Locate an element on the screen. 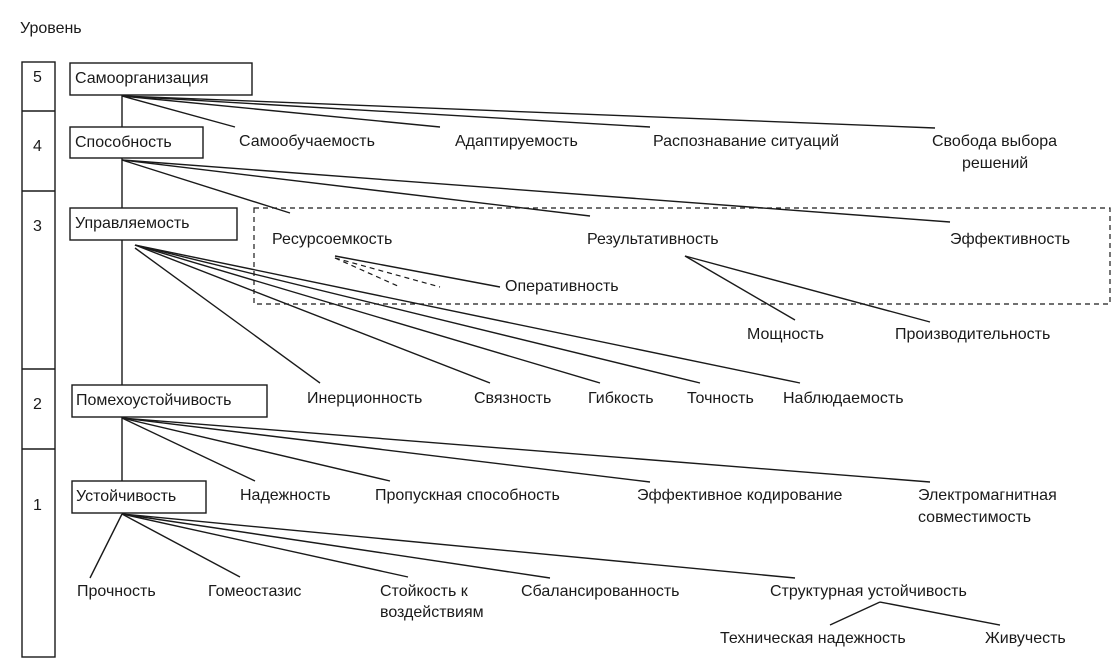 This screenshot has width=1119, height=669. level-number: 1 is located at coordinates (37, 505).